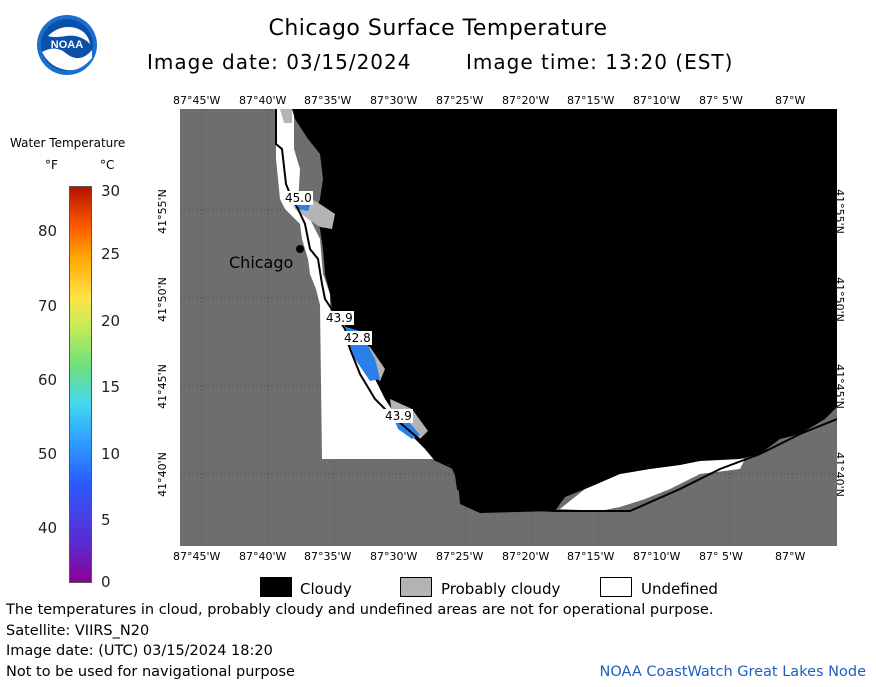 The height and width of the screenshot is (687, 876). Describe the element at coordinates (261, 262) in the screenshot. I see `city-label: Chicago` at that location.